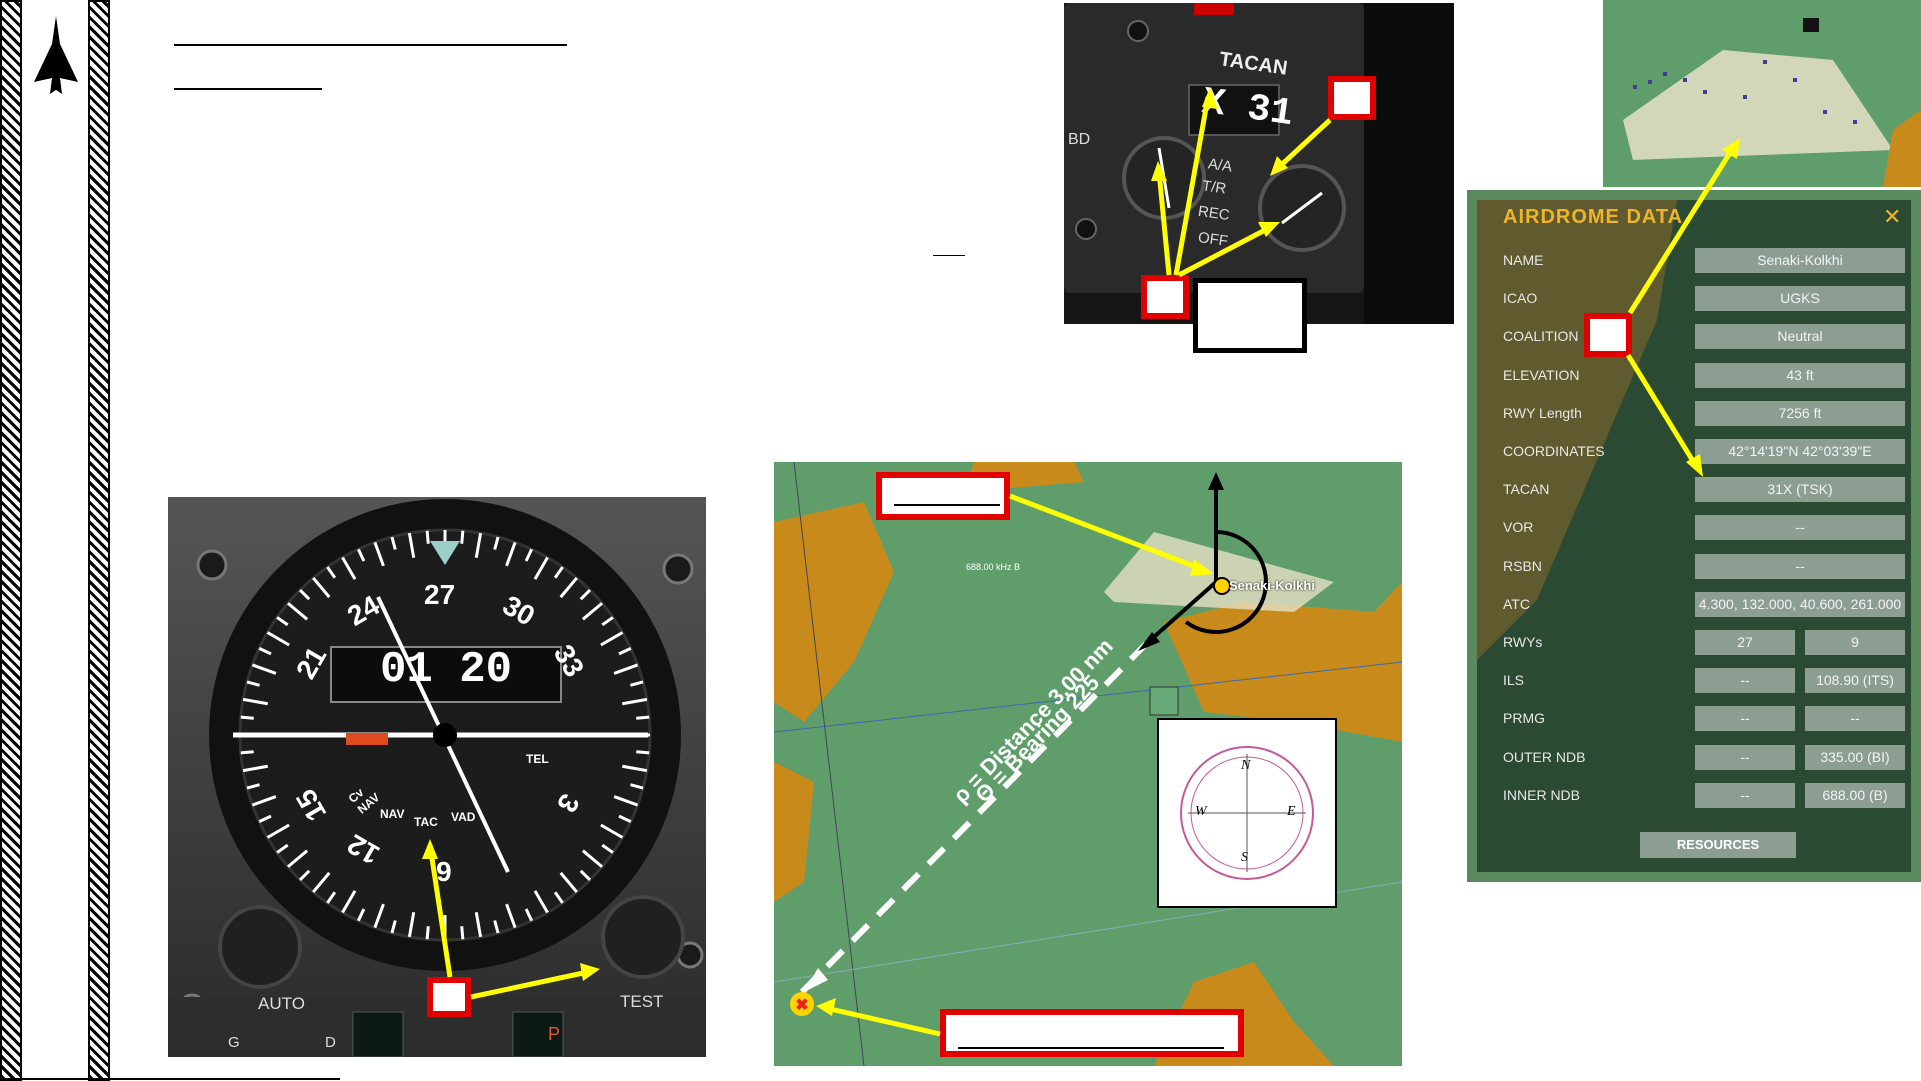 The height and width of the screenshot is (1081, 1921). Describe the element at coordinates (1524, 718) in the screenshot. I see `airdrome-row-label: PRMG` at that location.